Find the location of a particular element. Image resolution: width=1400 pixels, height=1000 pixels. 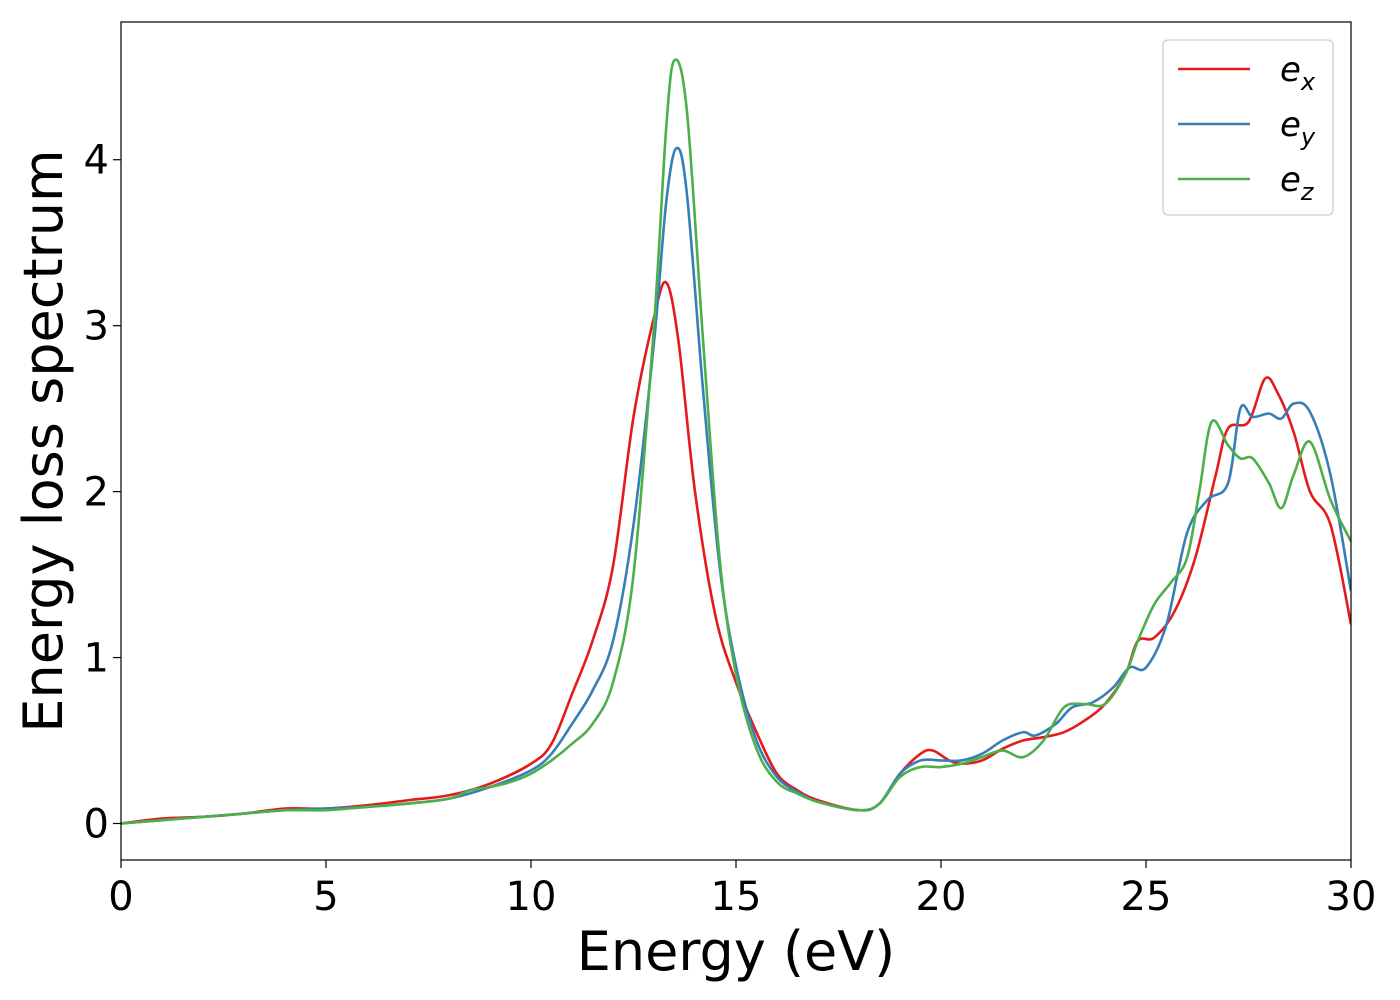

x-tick-label: 30 is located at coordinates (1351, 897).